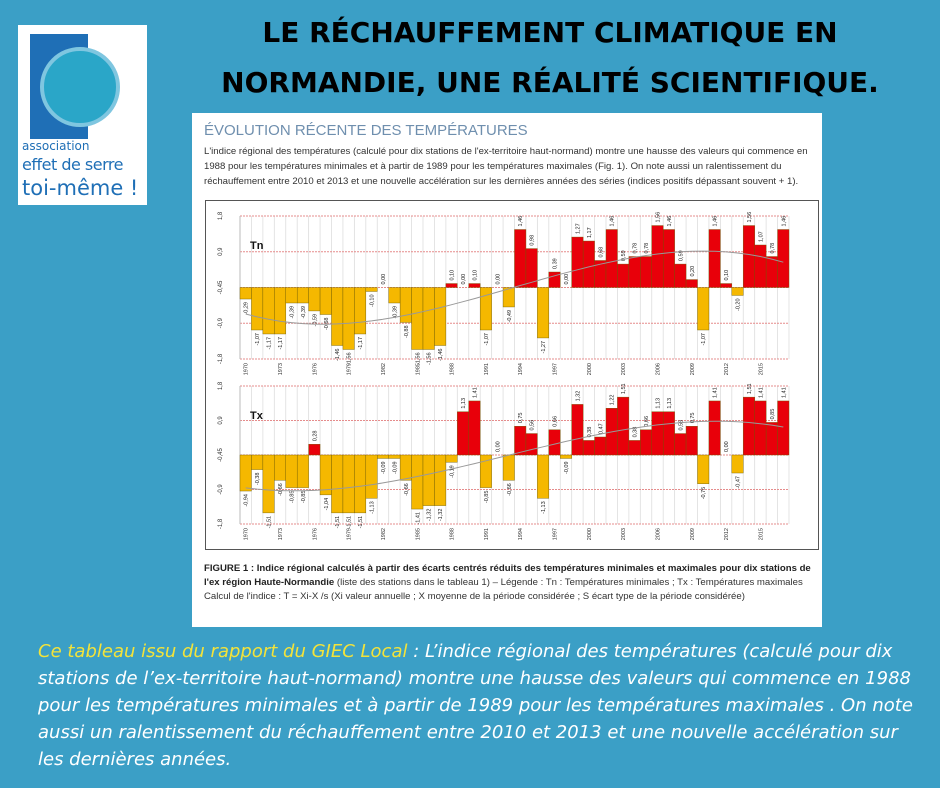 The width and height of the screenshot is (940, 788). I want to click on x-tick-label: 1991, so click(487, 369).